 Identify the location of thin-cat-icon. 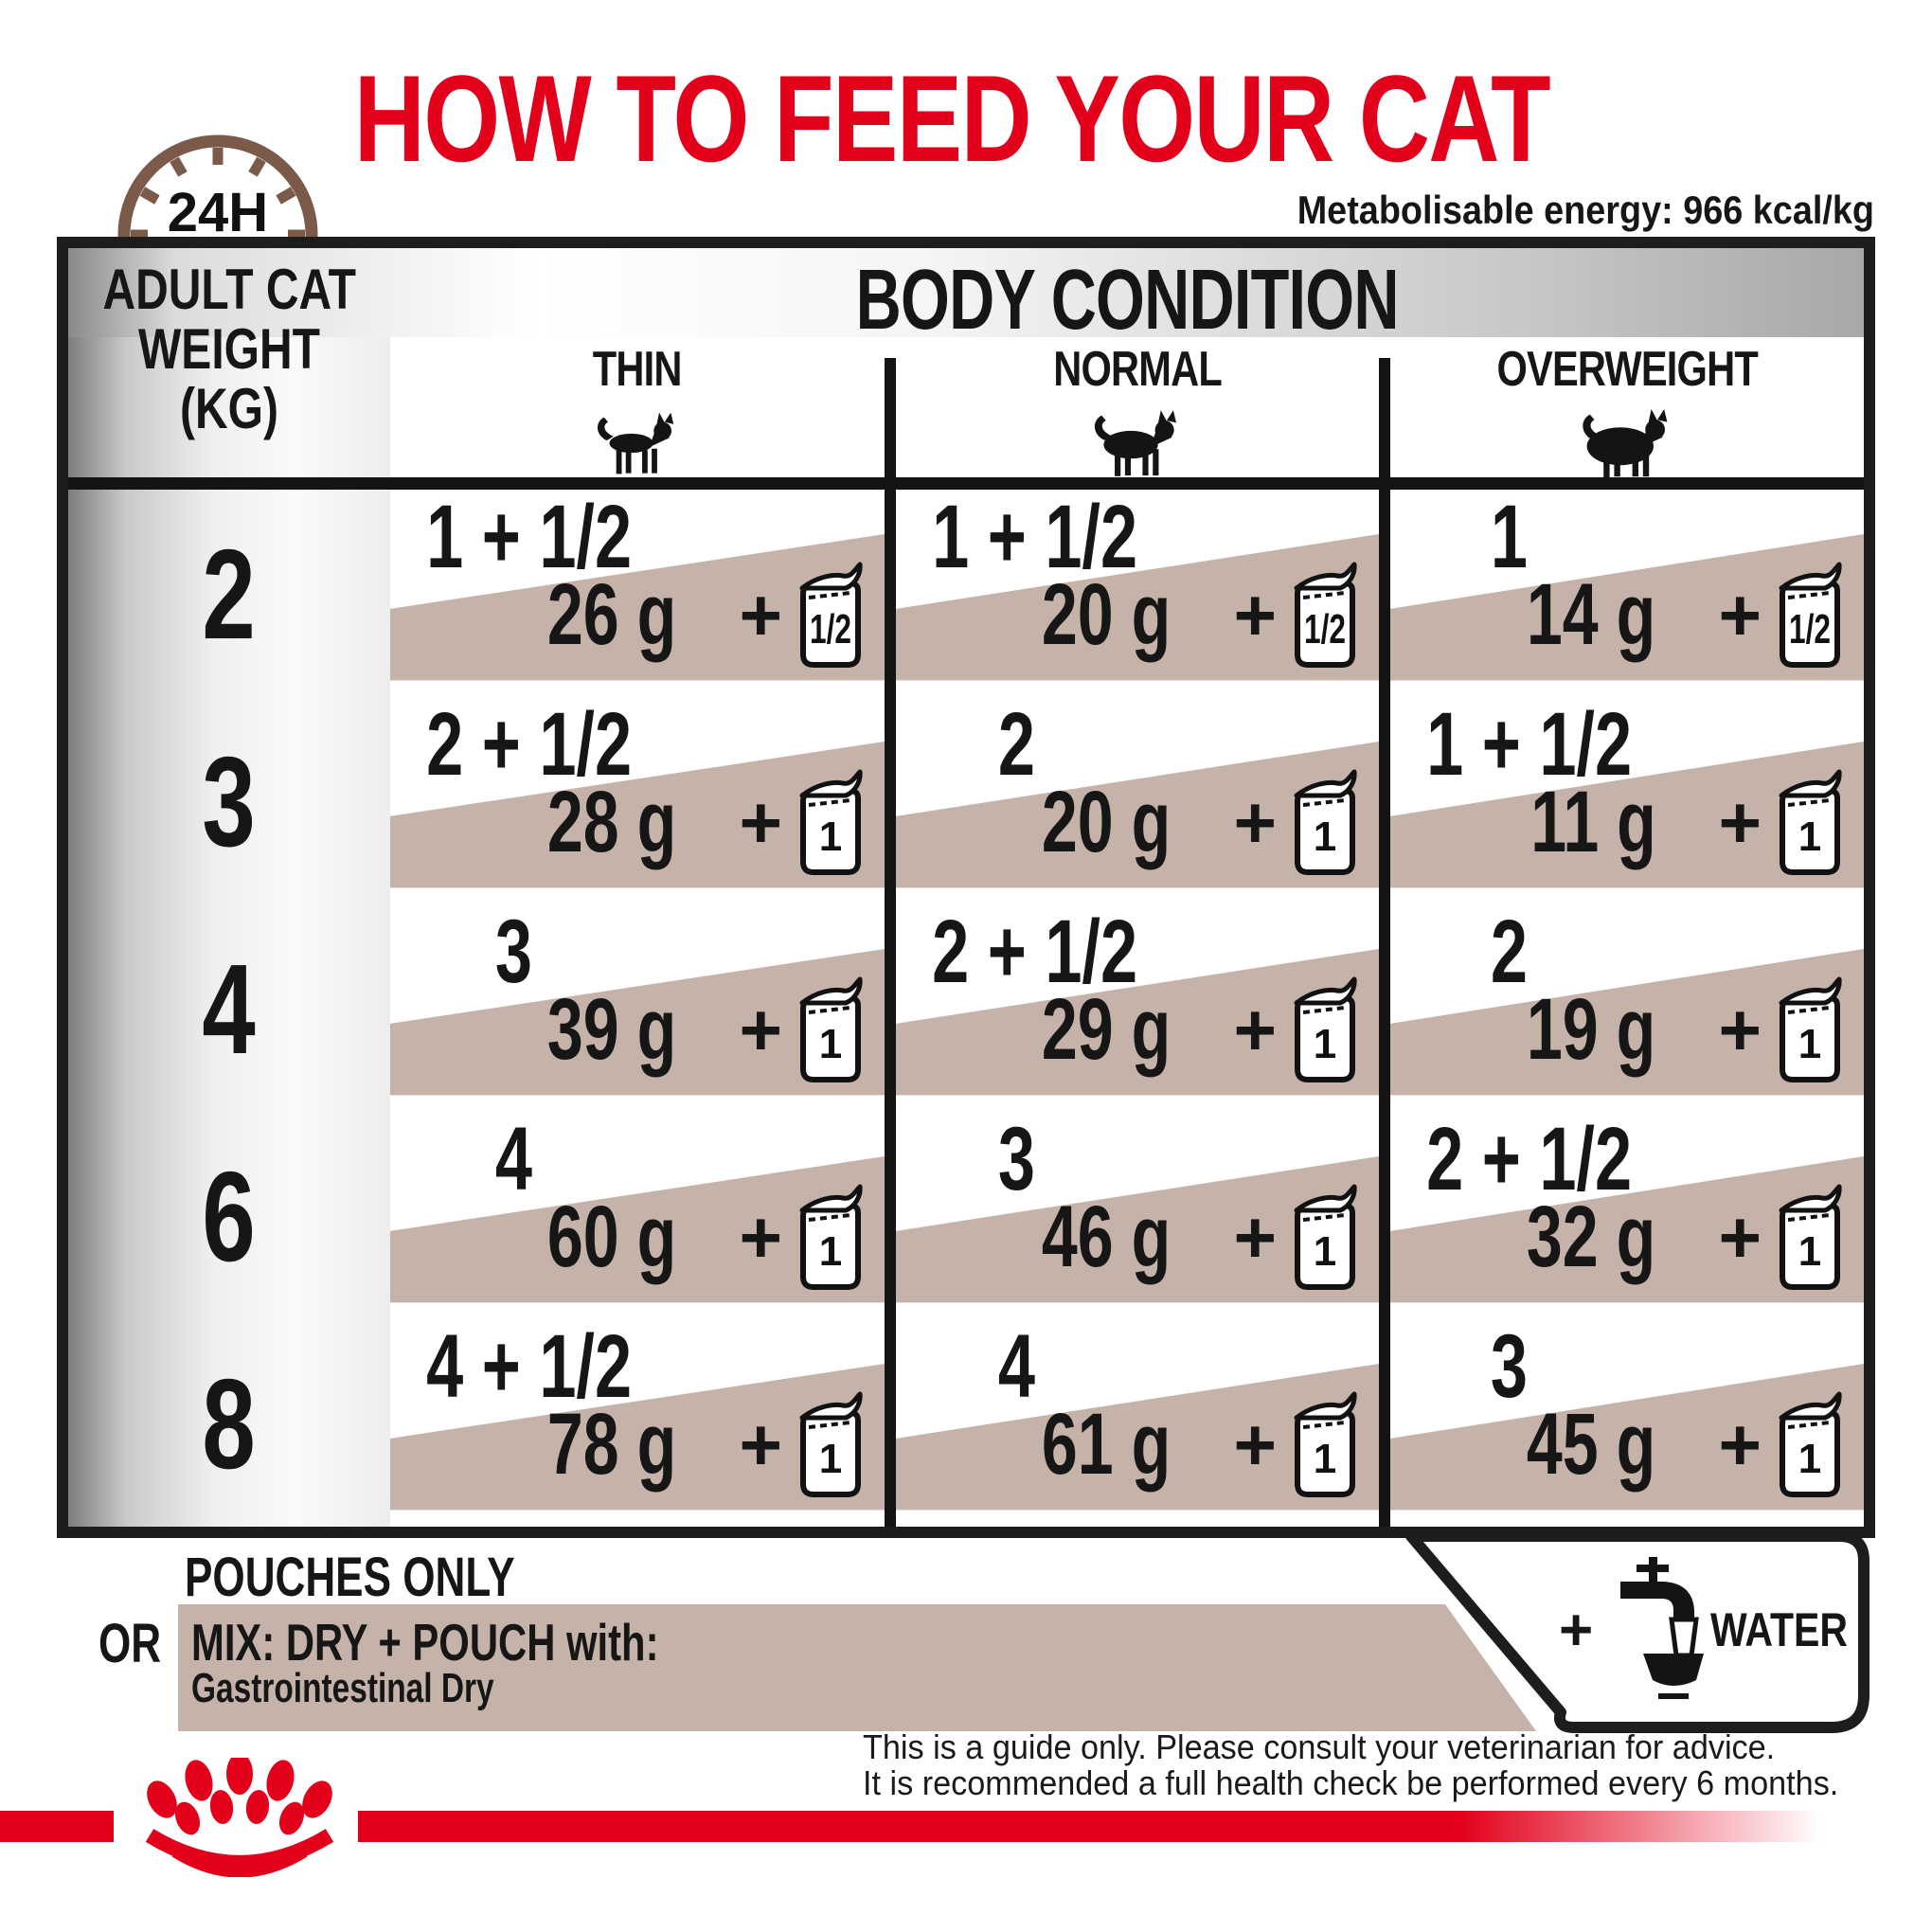
(635, 443).